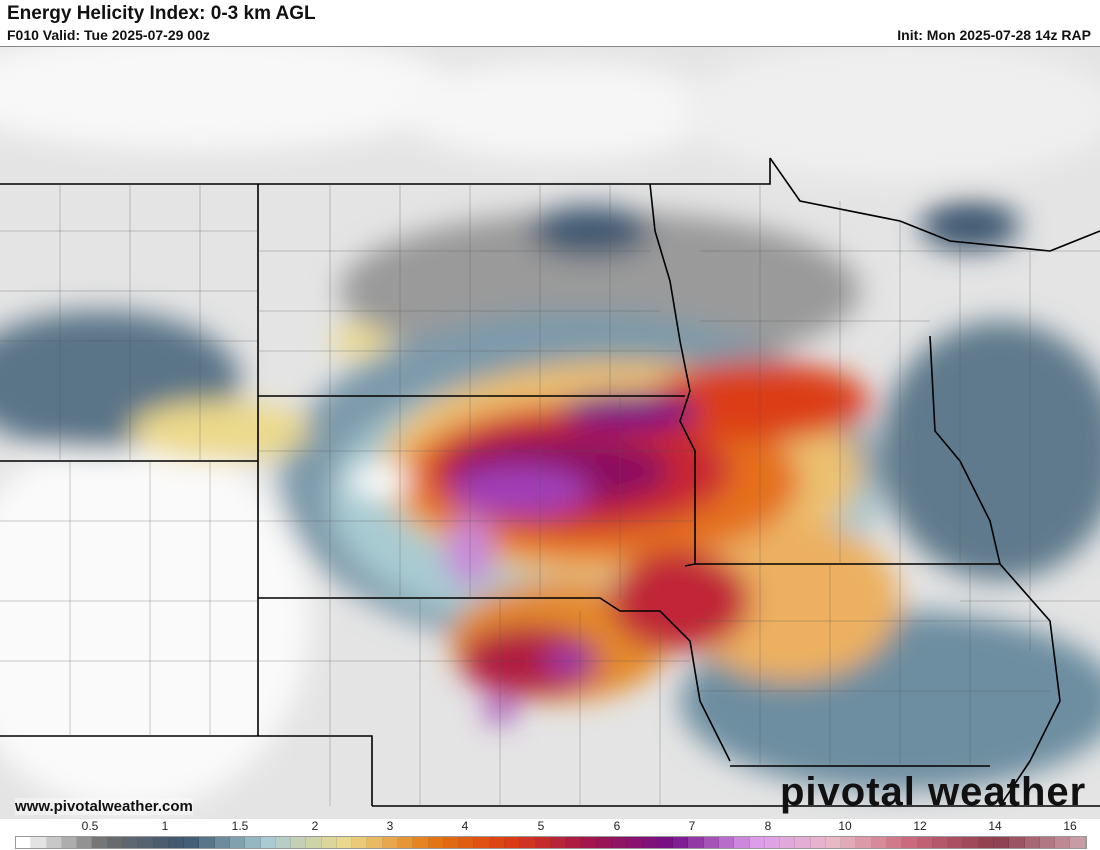  What do you see at coordinates (994, 35) in the screenshot?
I see `init-time: Init: Mon 2025-07-28 14z RAP` at bounding box center [994, 35].